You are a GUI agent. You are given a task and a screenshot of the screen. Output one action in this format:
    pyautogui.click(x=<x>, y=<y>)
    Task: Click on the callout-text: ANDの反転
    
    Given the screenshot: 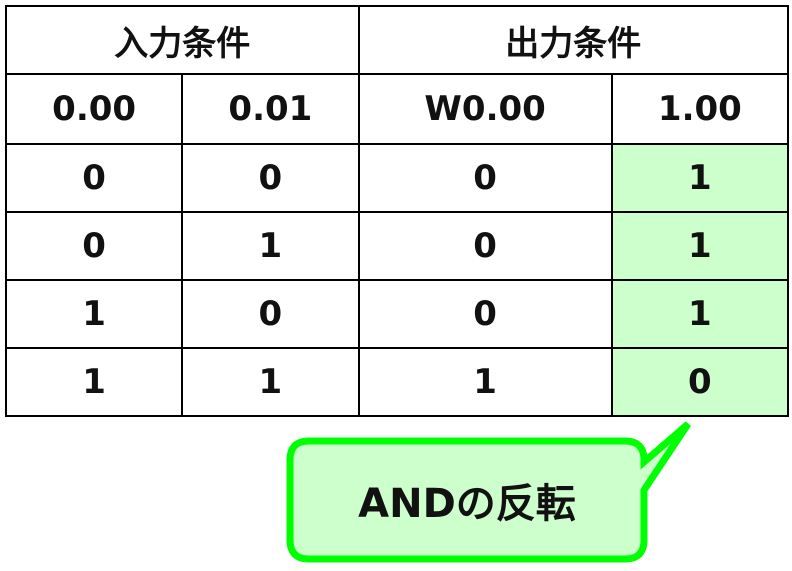 What is the action you would take?
    pyautogui.click(x=467, y=504)
    